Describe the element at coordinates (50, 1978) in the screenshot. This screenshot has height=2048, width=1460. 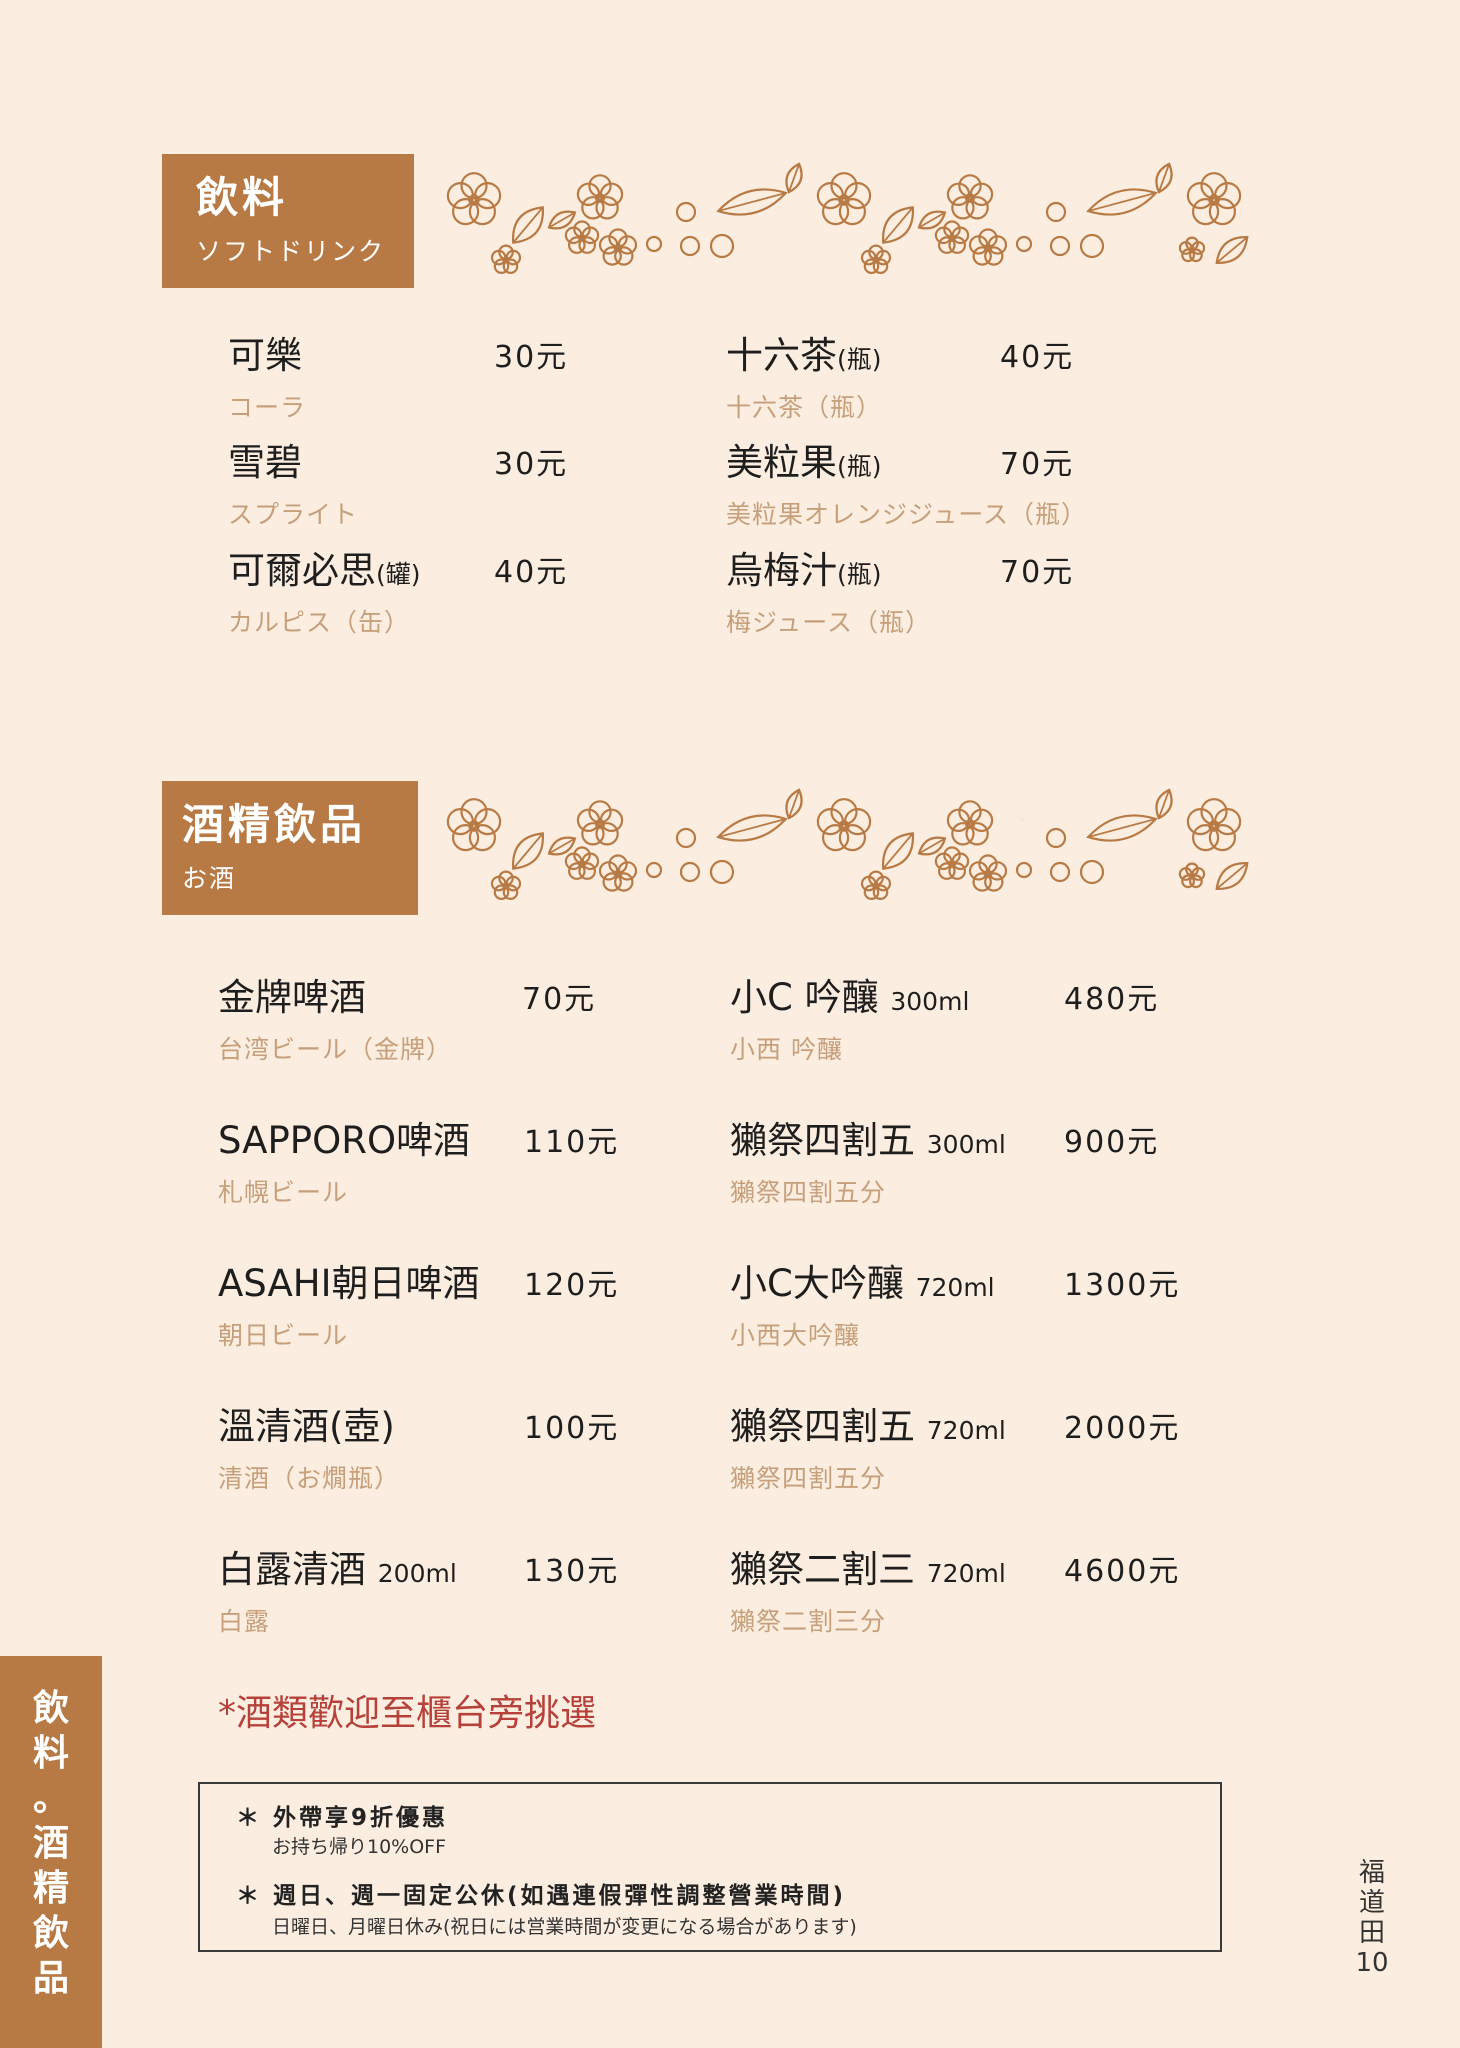
I see `side-tab-char: 品` at that location.